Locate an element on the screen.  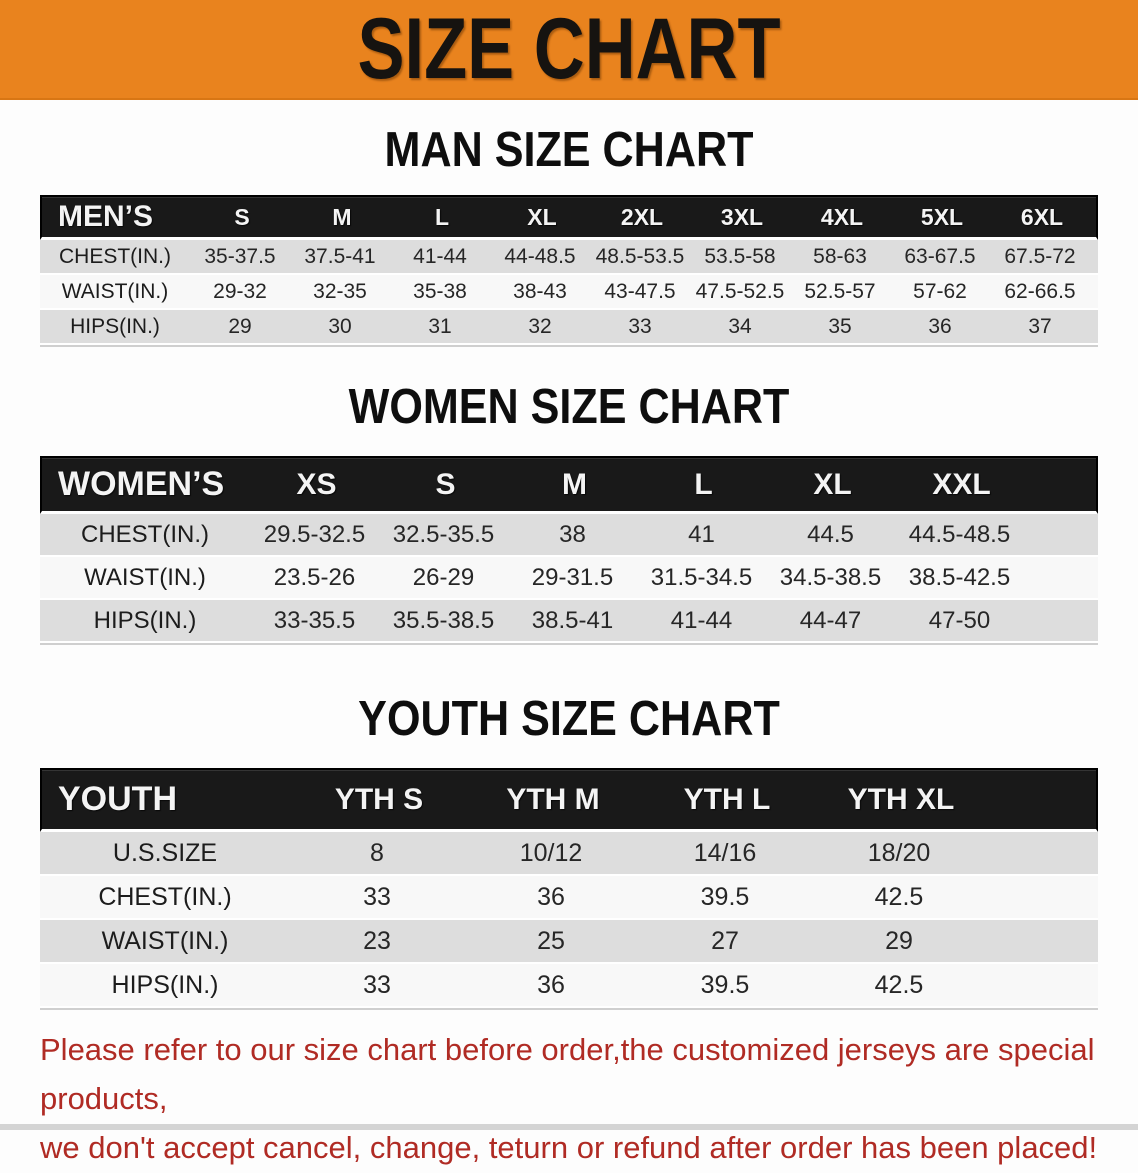
men-size-cell: 37.5-41 is located at coordinates (340, 256).